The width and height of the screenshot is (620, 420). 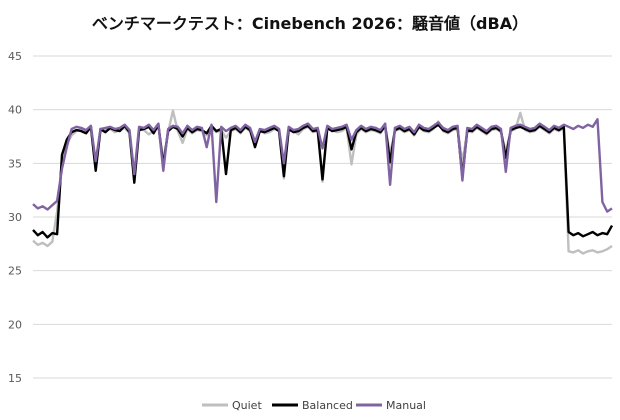 I want to click on y-tick-label: 30, so click(x=15, y=217).